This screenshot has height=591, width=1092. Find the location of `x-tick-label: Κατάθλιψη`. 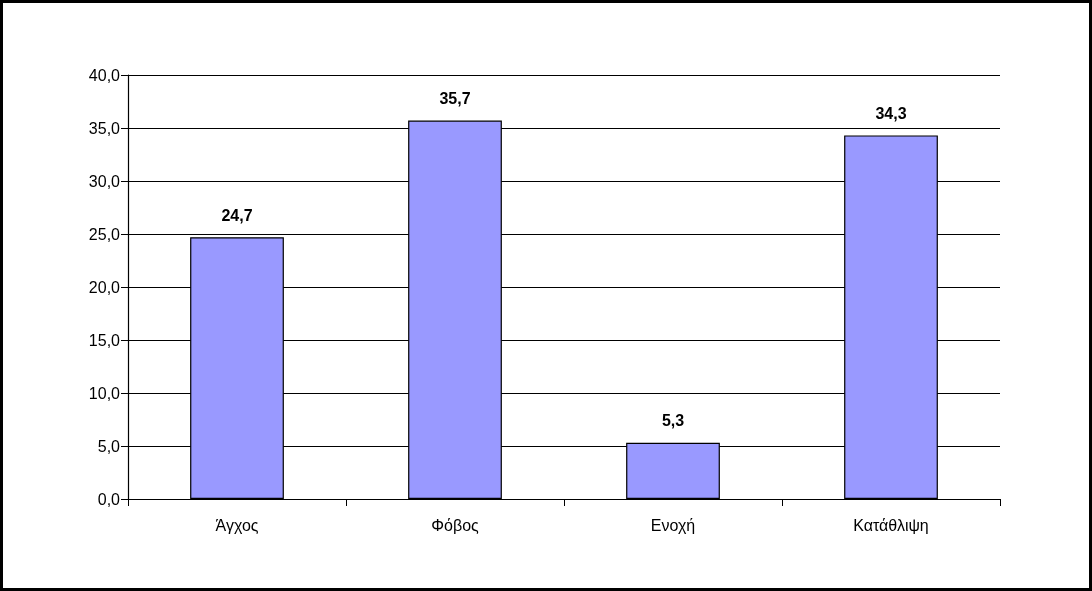

x-tick-label: Κατάθλιψη is located at coordinates (891, 525).